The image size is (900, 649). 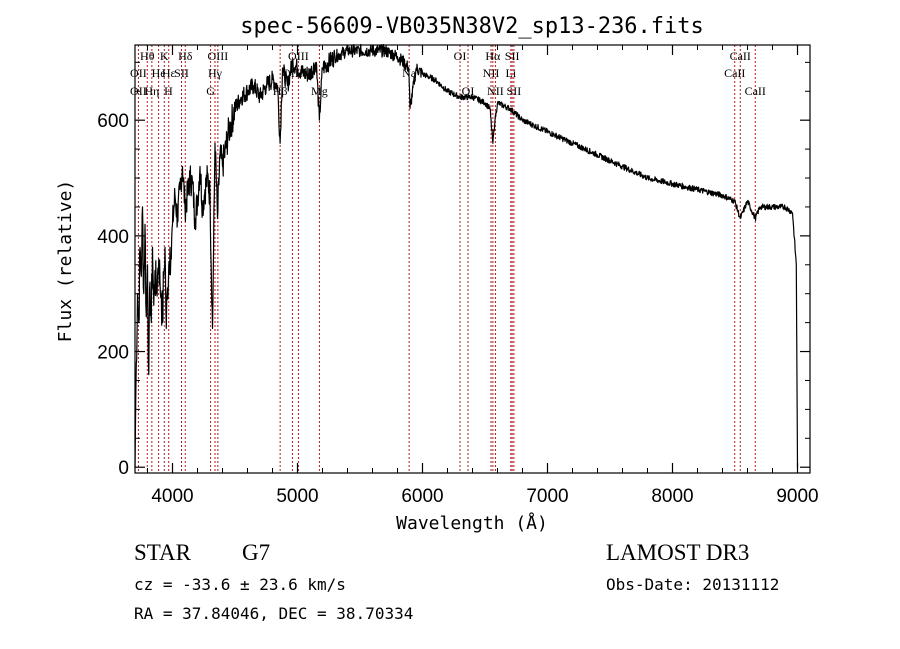 What do you see at coordinates (159, 73) in the screenshot?
I see `line-label: He` at bounding box center [159, 73].